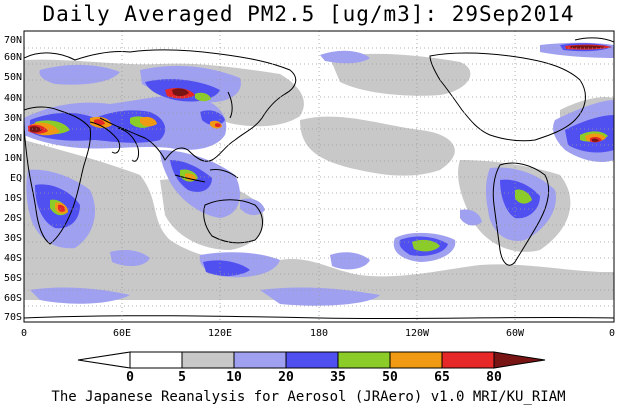  I want to click on colorbar-tick: 10, so click(234, 377).